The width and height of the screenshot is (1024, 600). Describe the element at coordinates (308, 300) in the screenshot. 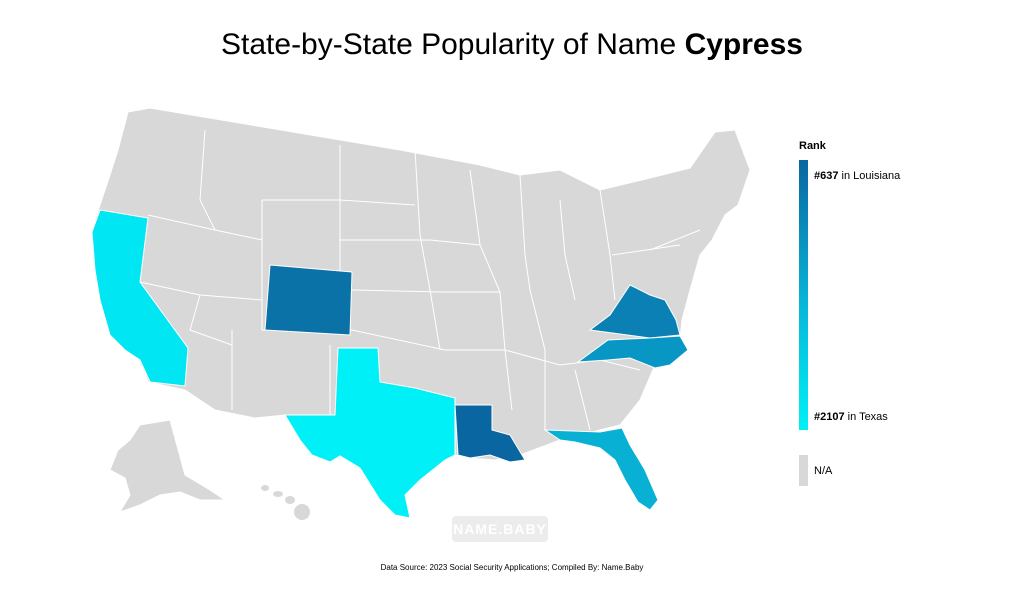

I see `state-wyoming` at that location.